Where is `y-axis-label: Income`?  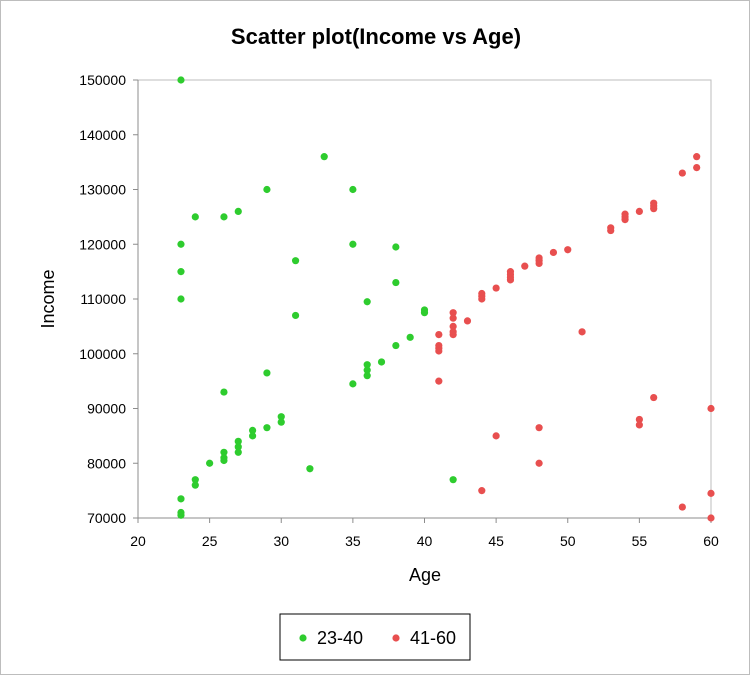 y-axis-label: Income is located at coordinates (48, 298).